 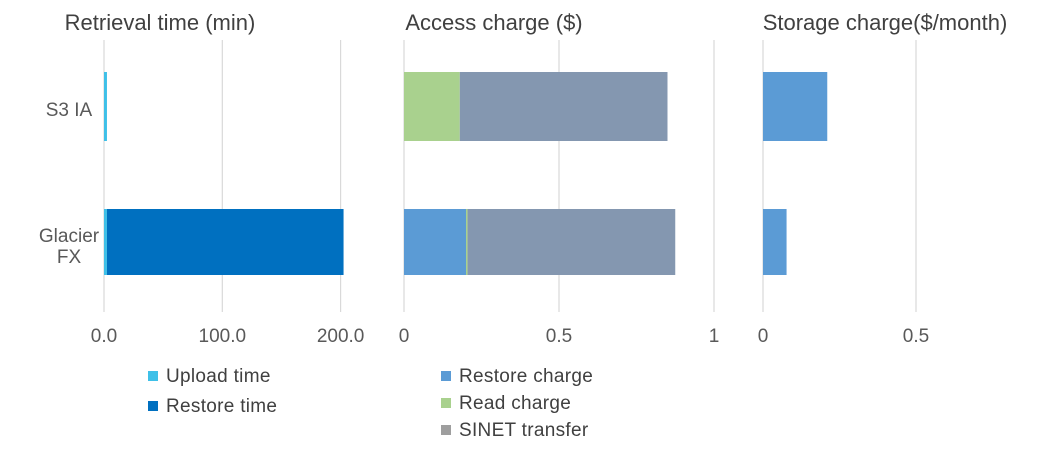 What do you see at coordinates (515, 403) in the screenshot?
I see `legend-label: Read charge` at bounding box center [515, 403].